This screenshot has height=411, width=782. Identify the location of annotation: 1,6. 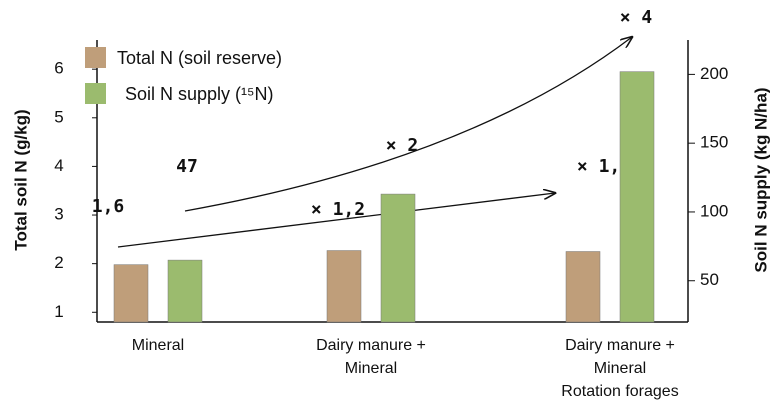
(108, 206).